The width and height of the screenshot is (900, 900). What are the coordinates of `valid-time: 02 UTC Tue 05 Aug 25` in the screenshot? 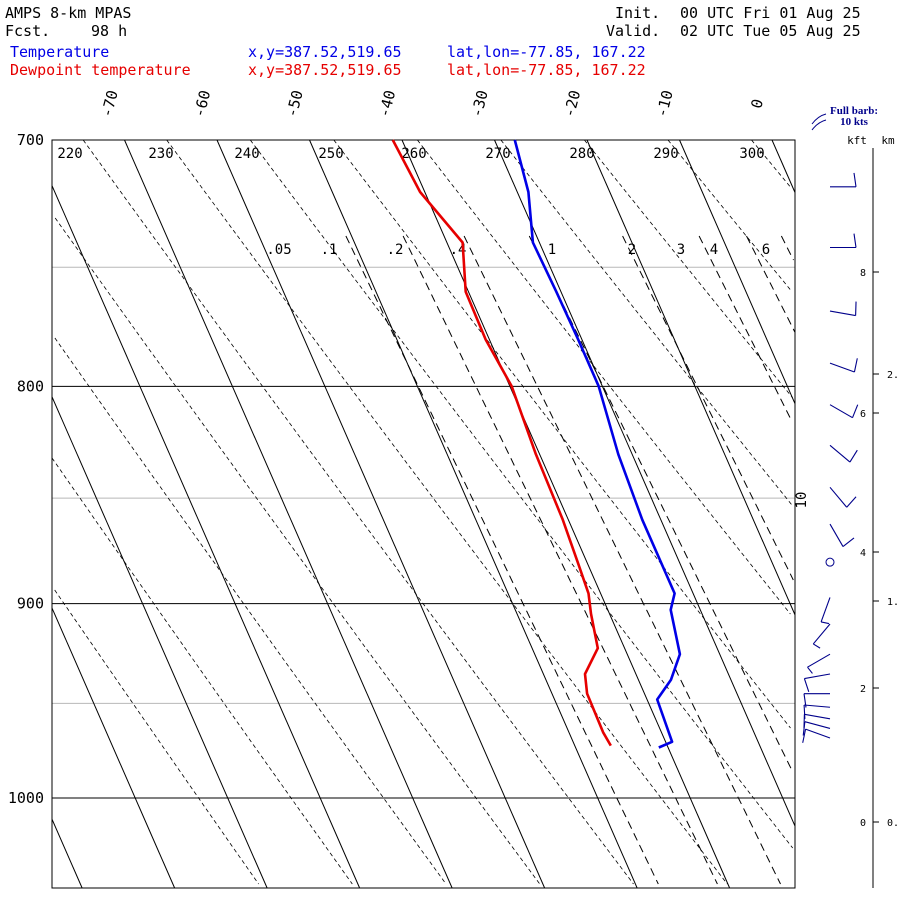 It's located at (770, 31).